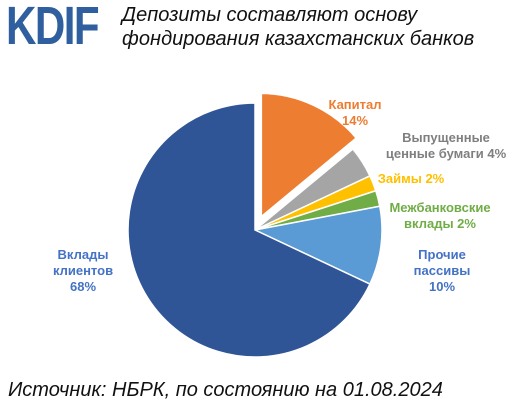 The width and height of the screenshot is (518, 418). I want to click on pie-label-line: ценные бумаги 4%, so click(446, 153).